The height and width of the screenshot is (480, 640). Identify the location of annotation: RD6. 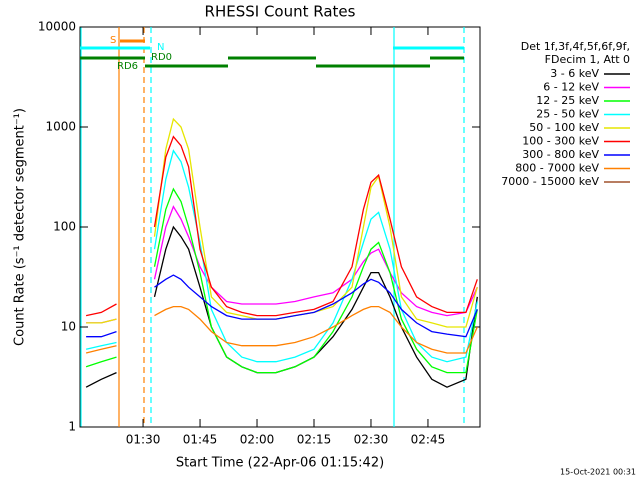
(127, 66).